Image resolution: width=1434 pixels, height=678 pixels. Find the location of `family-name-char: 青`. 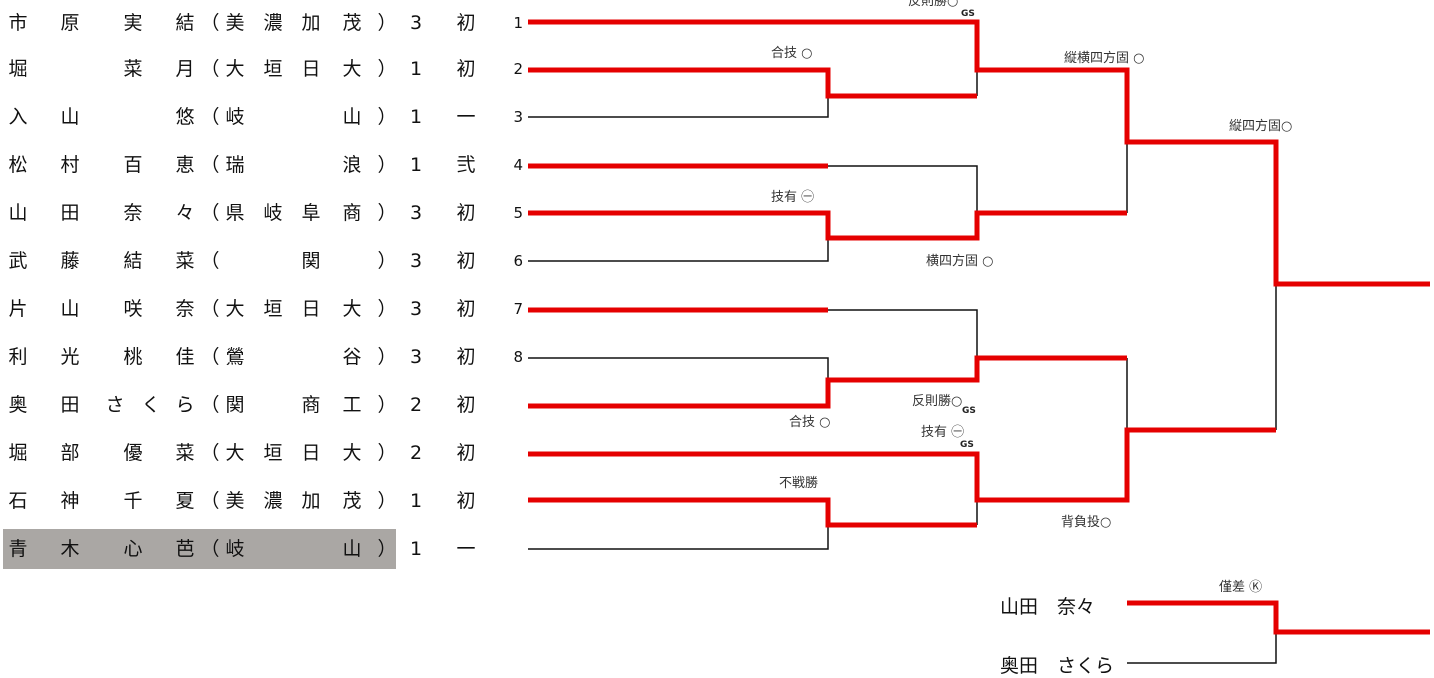

family-name-char: 青 is located at coordinates (18, 549).